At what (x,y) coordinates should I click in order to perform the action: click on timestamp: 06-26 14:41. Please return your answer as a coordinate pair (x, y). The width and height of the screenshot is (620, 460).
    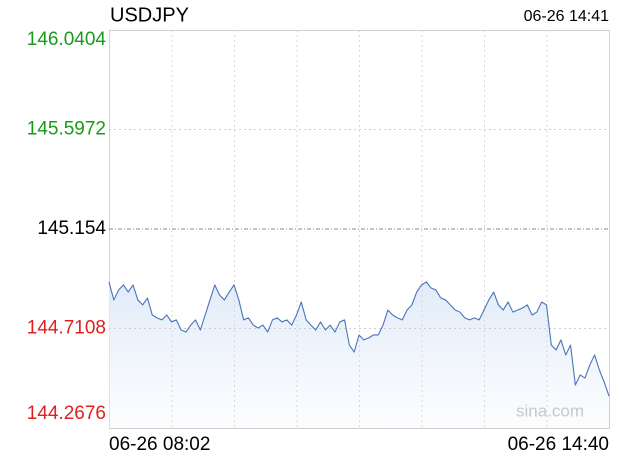
    Looking at the image, I should click on (567, 16).